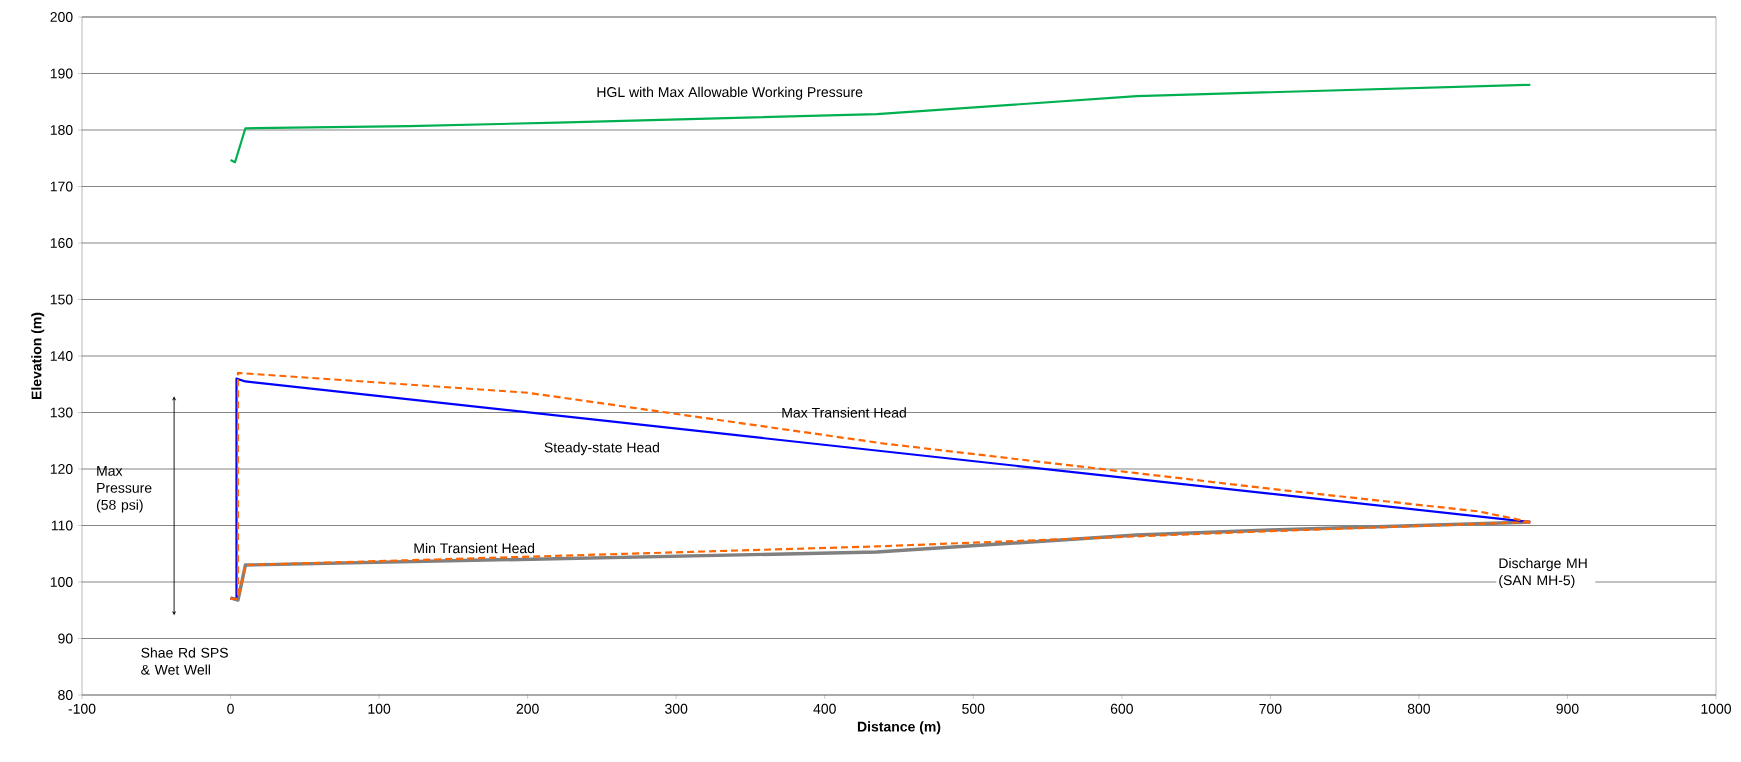 The image size is (1741, 762). What do you see at coordinates (61, 73) in the screenshot?
I see `y-tick-label: 190` at bounding box center [61, 73].